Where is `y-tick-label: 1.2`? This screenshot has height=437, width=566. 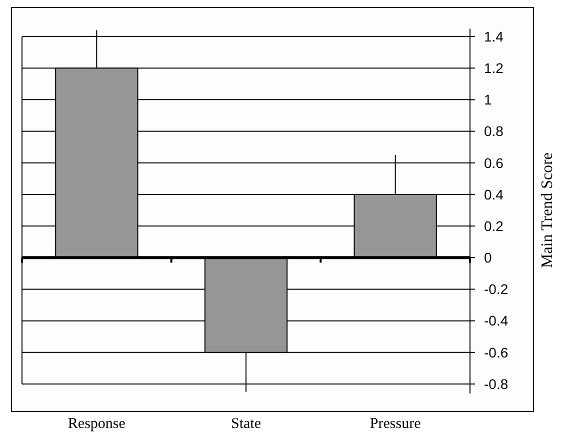
y-tick-label: 1.2 is located at coordinates (494, 68).